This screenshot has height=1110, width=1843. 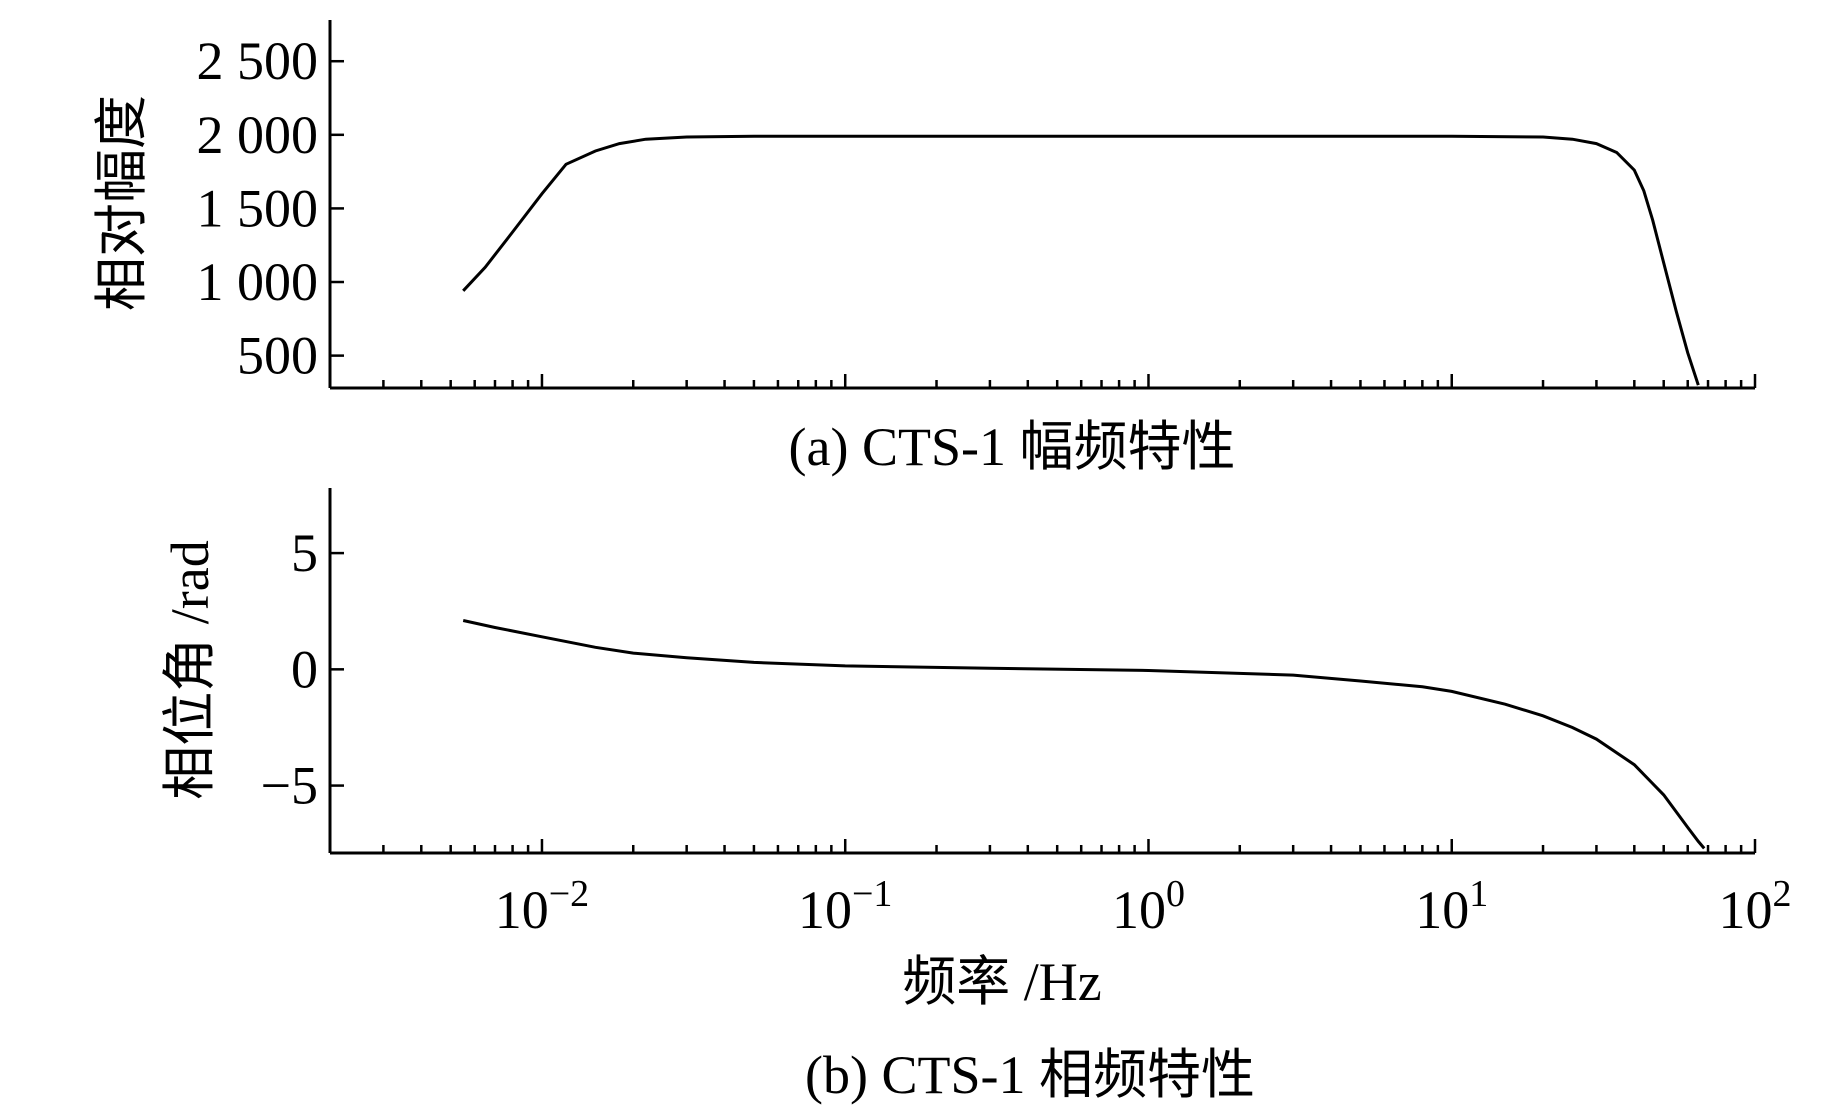 I want to click on phase-y-ticks: −5 0 5, so click(x=302, y=669).